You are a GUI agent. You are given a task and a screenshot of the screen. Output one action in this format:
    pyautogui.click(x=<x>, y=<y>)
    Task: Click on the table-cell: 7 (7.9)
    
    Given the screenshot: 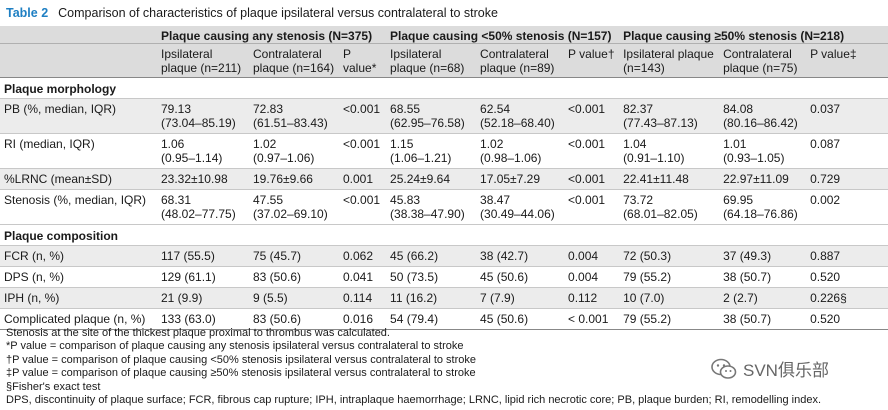 What is the action you would take?
    pyautogui.click(x=520, y=298)
    